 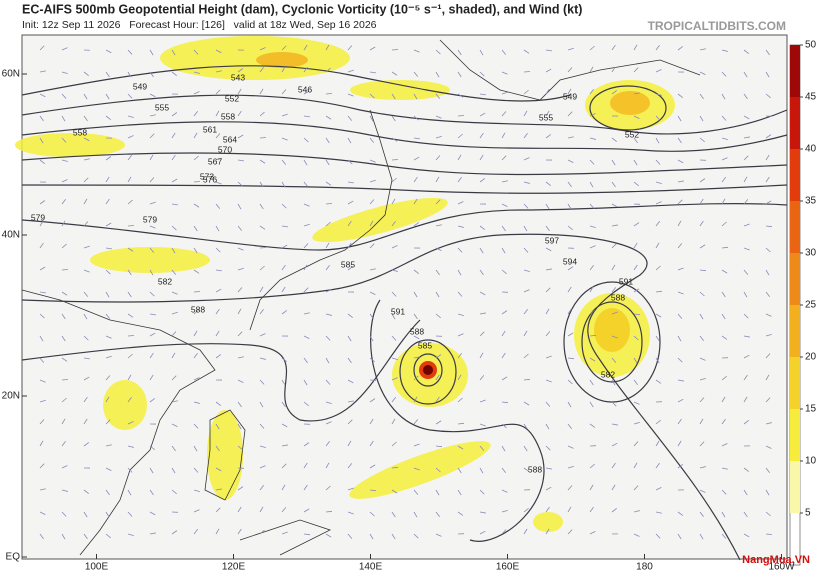 I want to click on contour-label: 597, so click(x=552, y=240).